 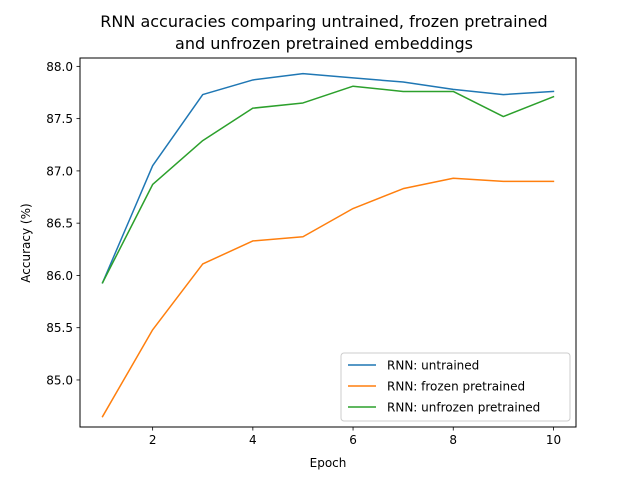 What do you see at coordinates (328, 463) in the screenshot?
I see `x-axis-label: Epoch` at bounding box center [328, 463].